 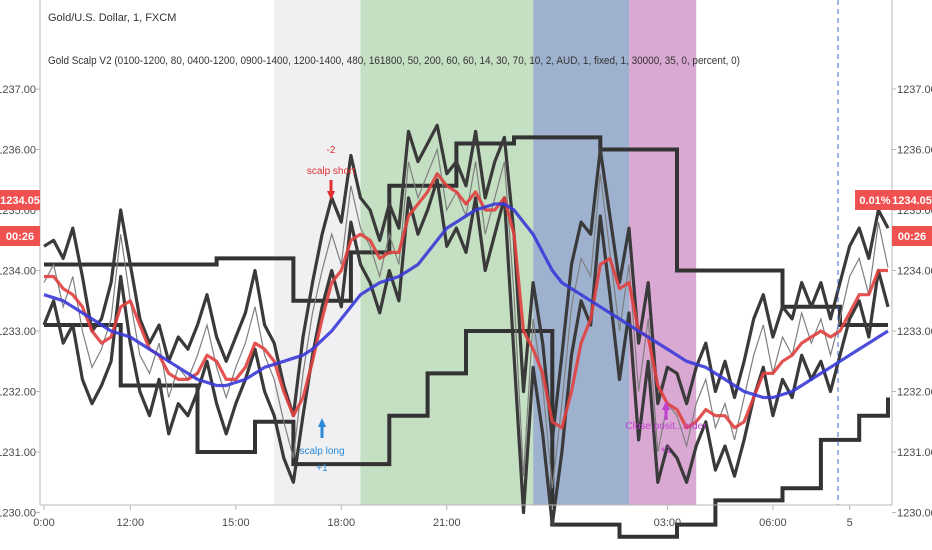 What do you see at coordinates (914, 90) in the screenshot?
I see `price-tick-right: 1237.00` at bounding box center [914, 90].